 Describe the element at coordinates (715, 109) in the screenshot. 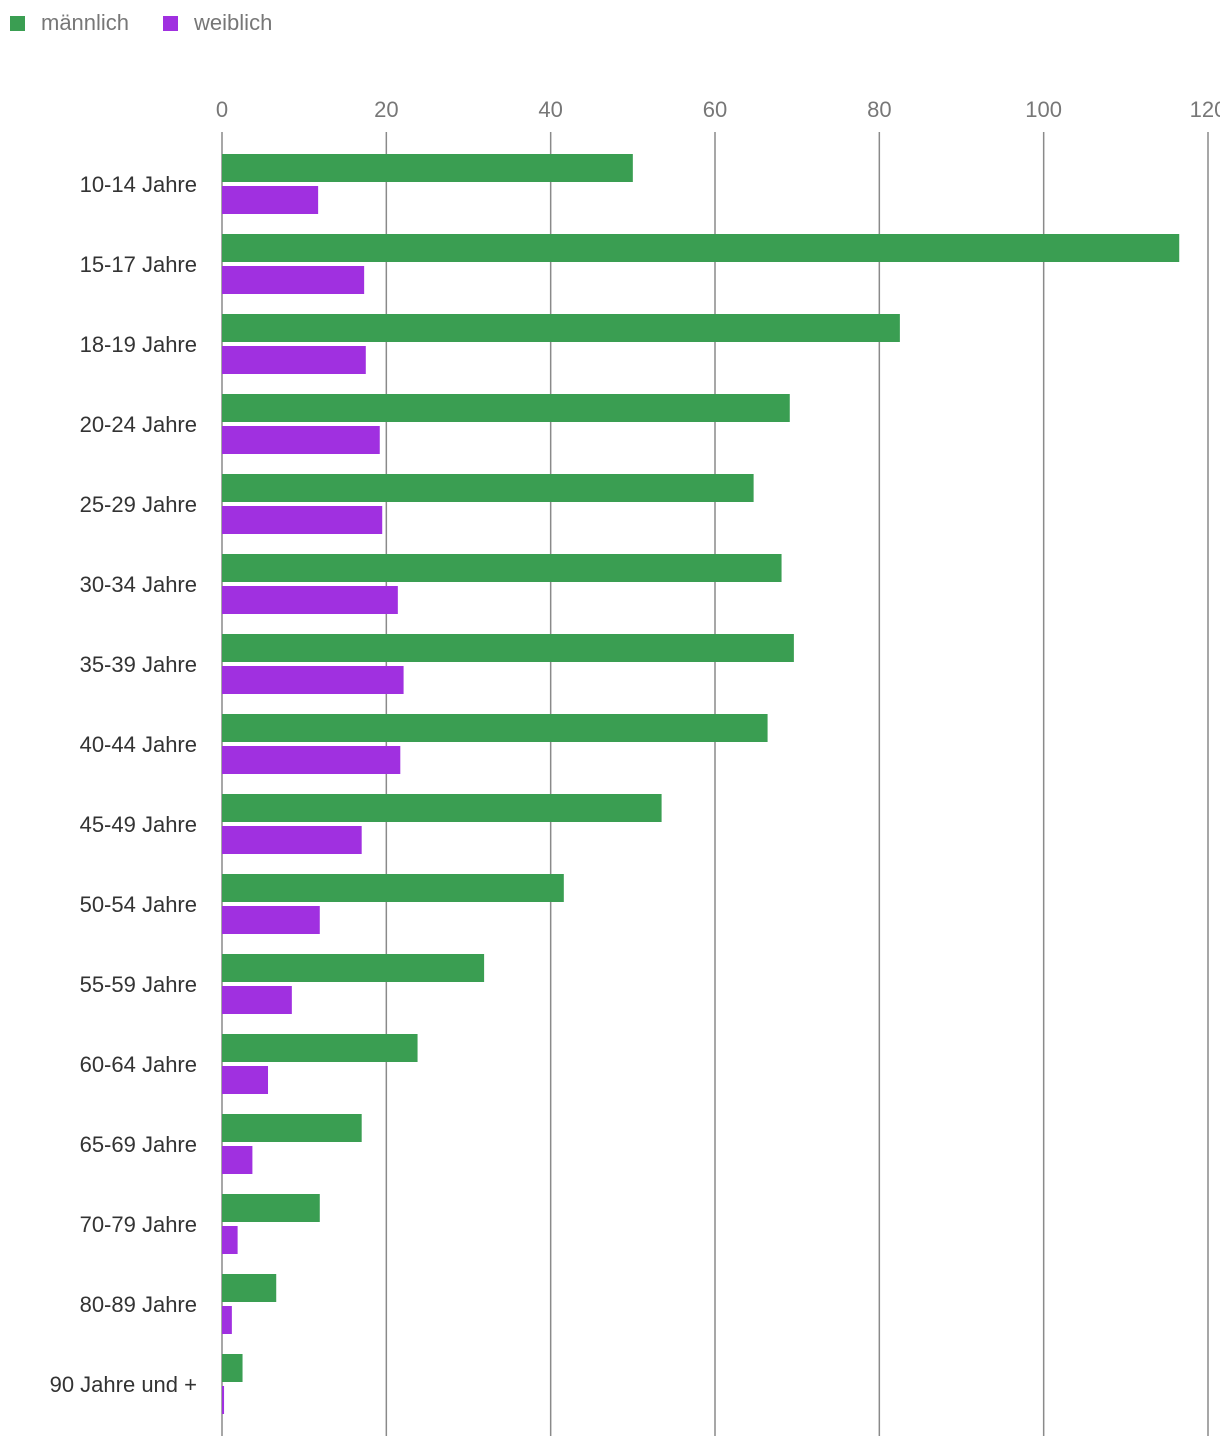

I see `x-tick-label-60: 60` at that location.